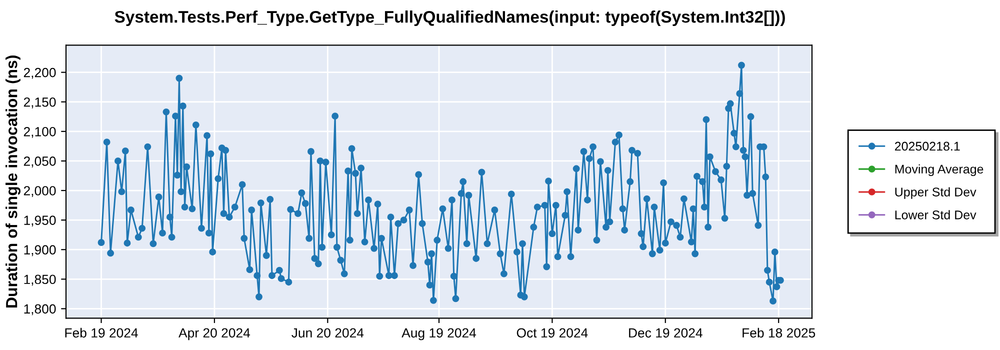  What do you see at coordinates (214, 334) in the screenshot?
I see `x-tick-label: Apr 20 2024` at bounding box center [214, 334].